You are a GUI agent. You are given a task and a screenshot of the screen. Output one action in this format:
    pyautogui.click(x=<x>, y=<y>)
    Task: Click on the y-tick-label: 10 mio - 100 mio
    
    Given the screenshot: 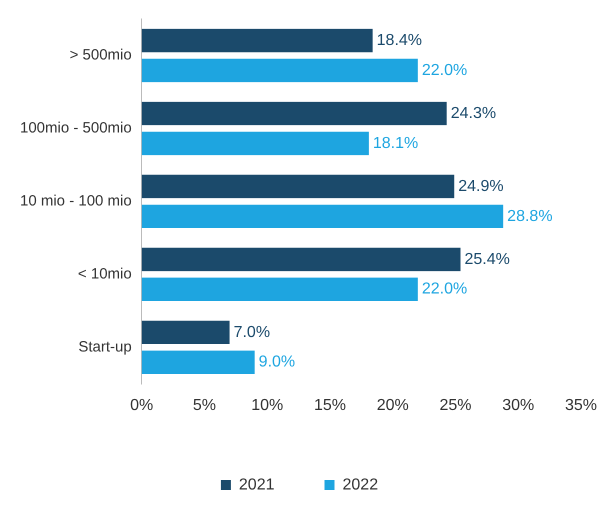 What is the action you would take?
    pyautogui.click(x=76, y=201)
    